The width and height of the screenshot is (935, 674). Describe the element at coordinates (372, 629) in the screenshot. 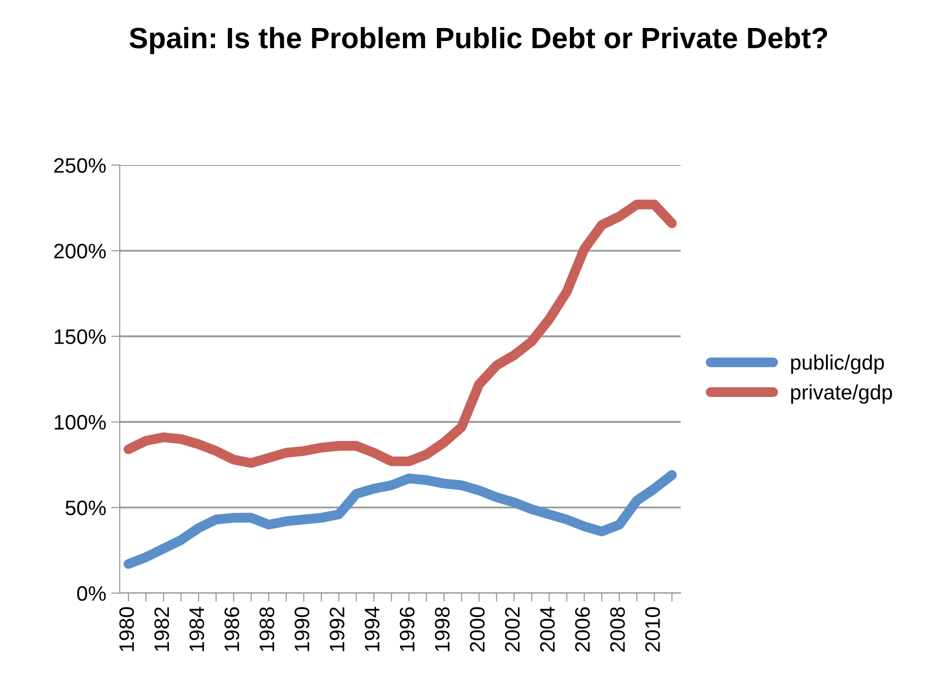

I see `x-tick-label: 1994` at that location.